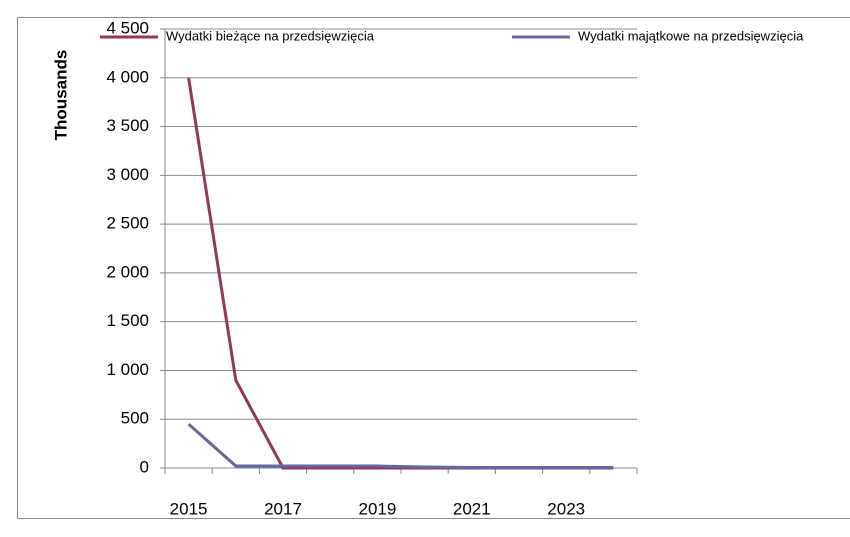 This screenshot has height=537, width=850. Describe the element at coordinates (377, 508) in the screenshot. I see `x-tick-label: 2019` at that location.